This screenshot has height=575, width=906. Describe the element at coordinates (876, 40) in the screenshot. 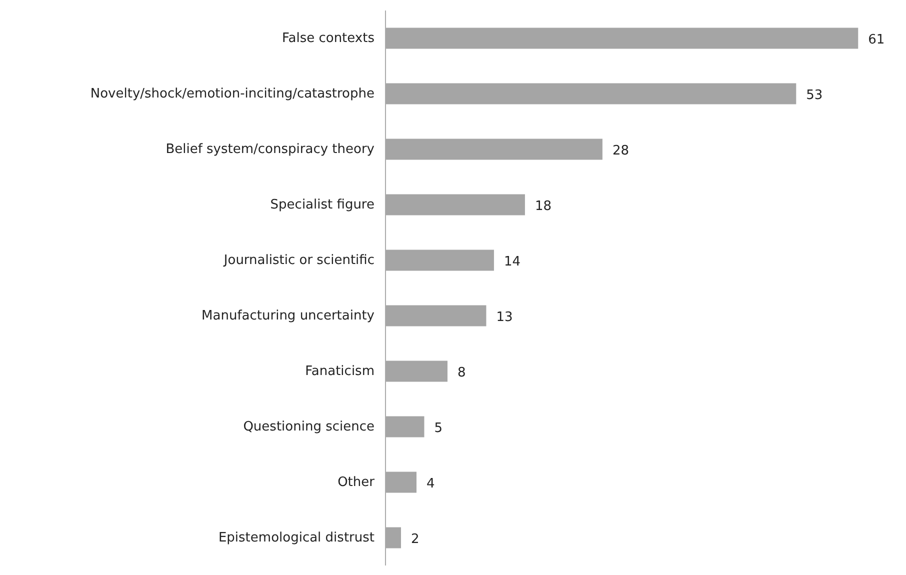

I see `data-label: 61` at that location.